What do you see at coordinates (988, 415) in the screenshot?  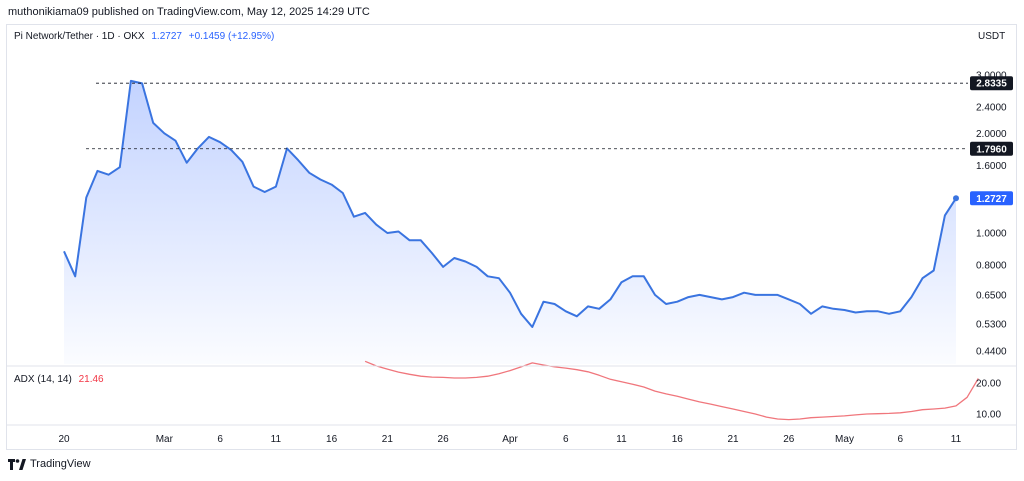 I see `adx-y-tick-label: 10.00` at bounding box center [988, 415].